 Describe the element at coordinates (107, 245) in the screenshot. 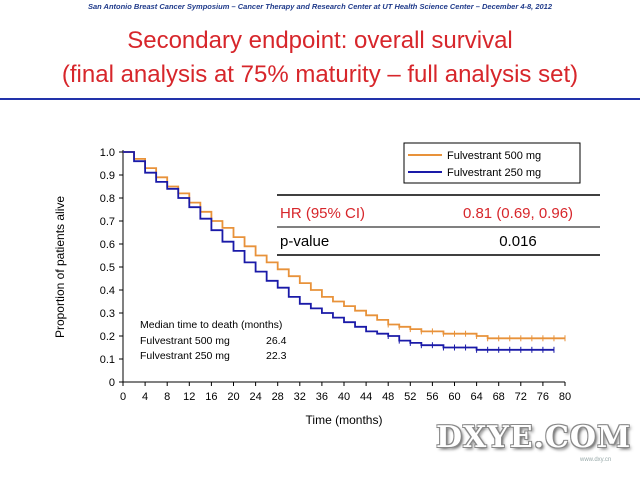

I see `y-tick-label: 0.6` at that location.